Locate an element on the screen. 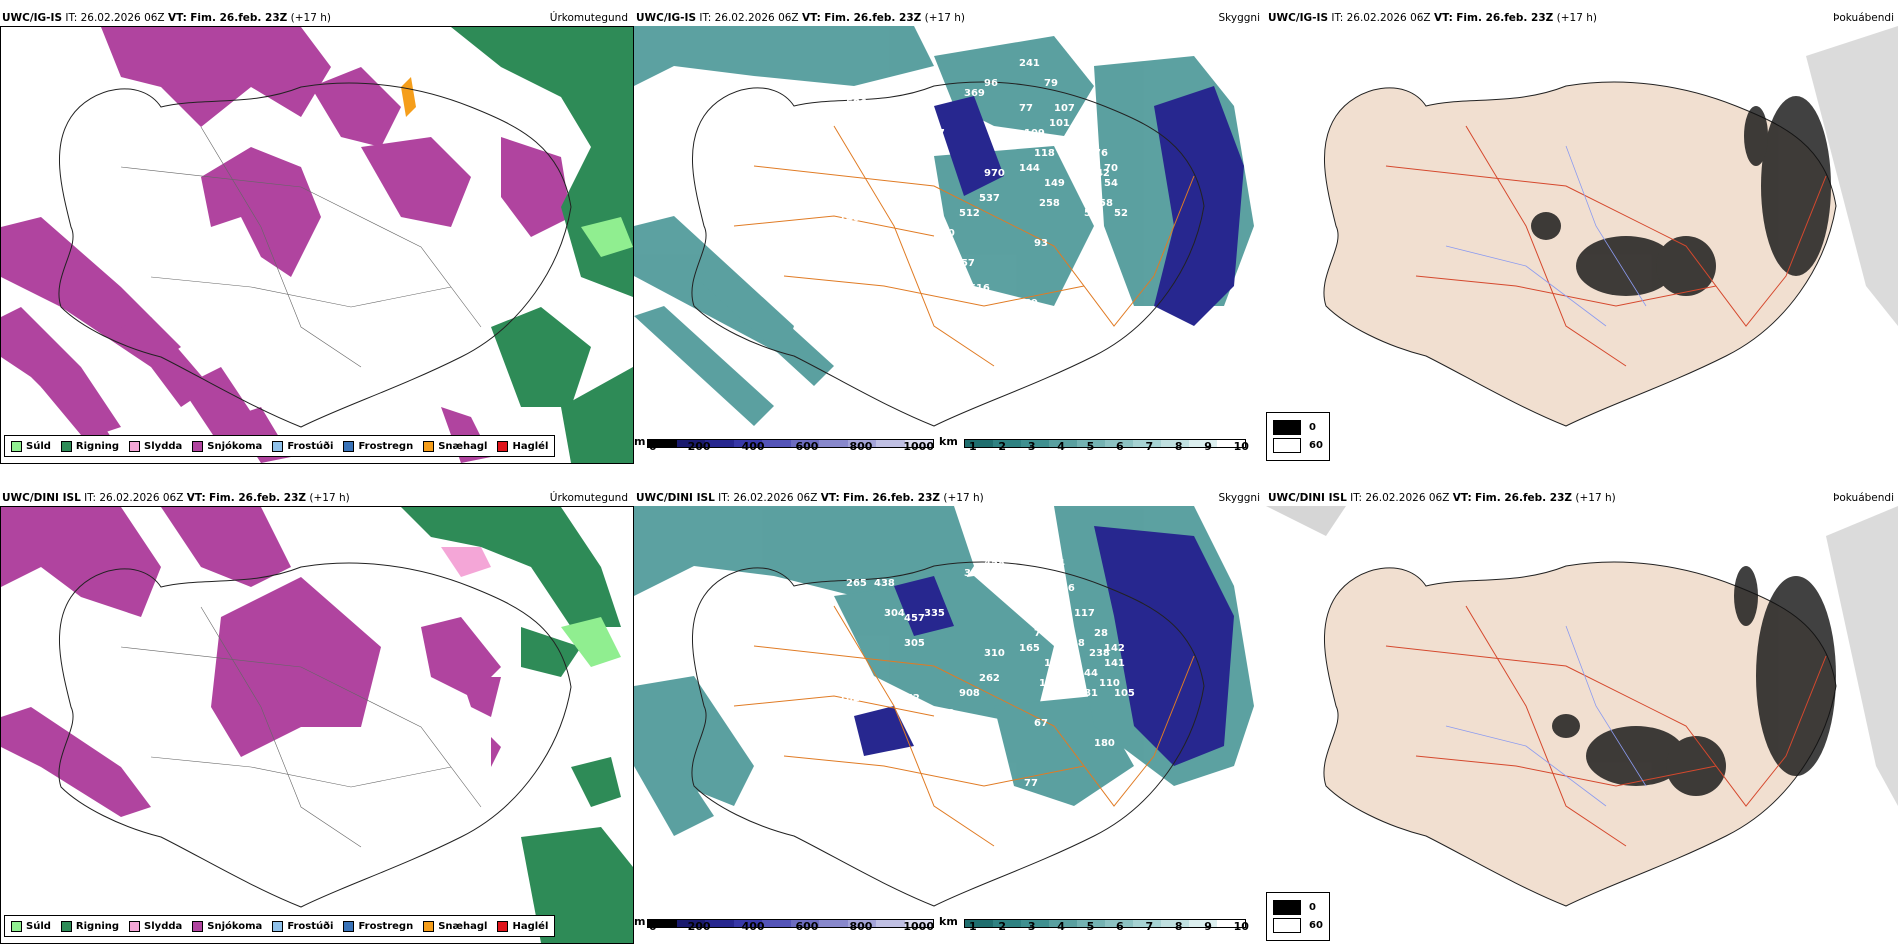  cloud-base-label: 970 is located at coordinates (994, 173).